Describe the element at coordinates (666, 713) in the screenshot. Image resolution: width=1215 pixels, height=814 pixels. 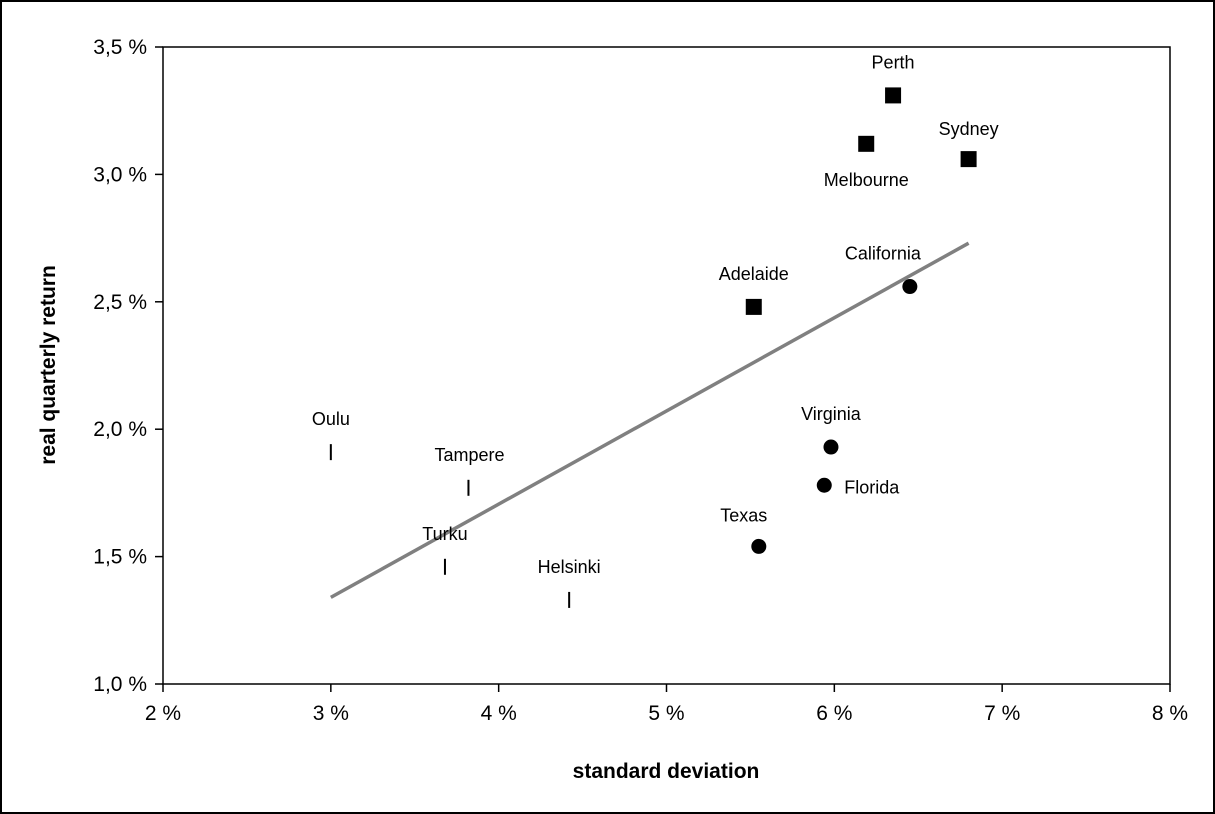
I see `x-tick-label: 5 %` at that location.